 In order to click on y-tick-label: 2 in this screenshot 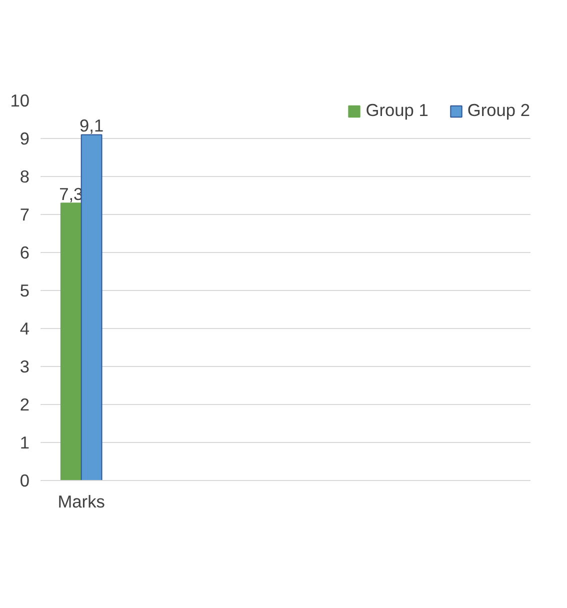, I will do `click(25, 404)`.